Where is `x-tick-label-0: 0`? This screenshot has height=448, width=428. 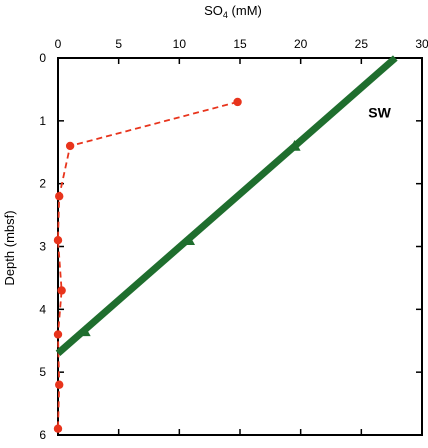
x-tick-label-0: 0 is located at coordinates (58, 44).